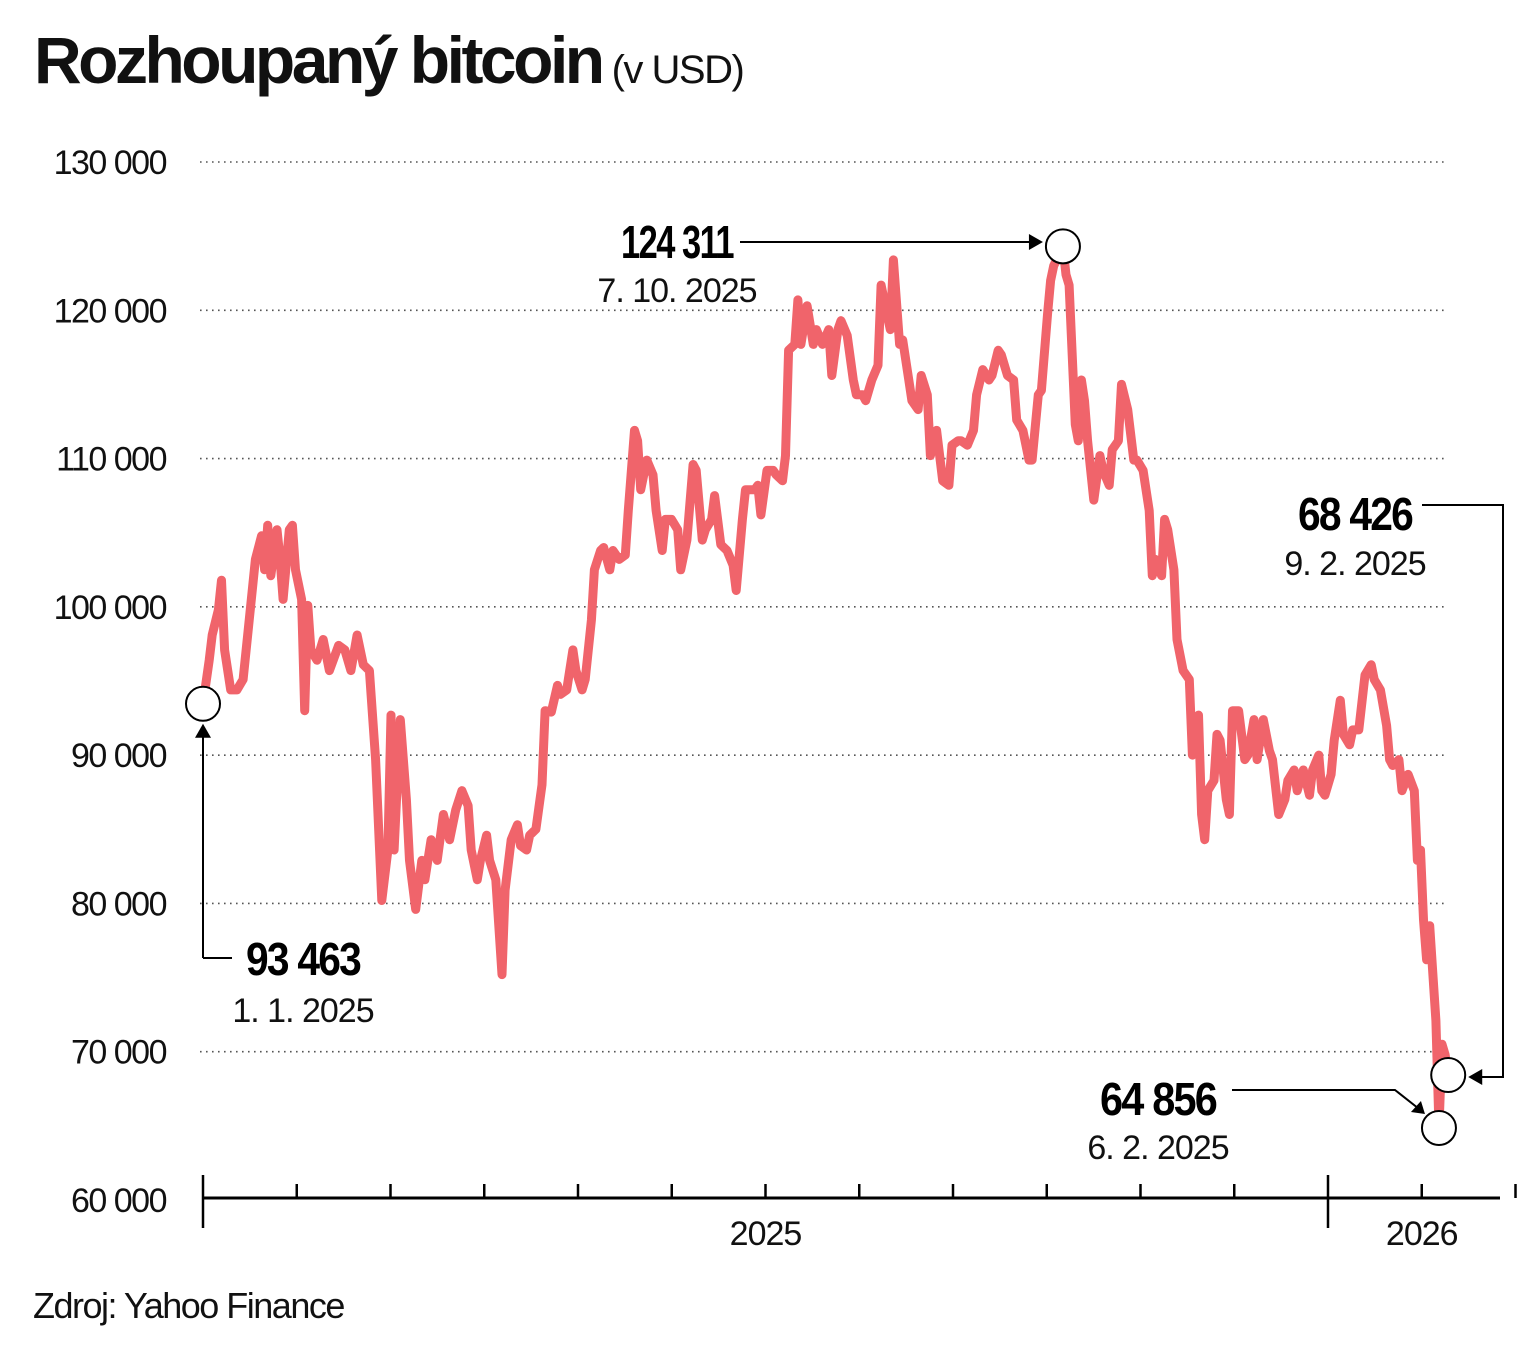  What do you see at coordinates (111, 460) in the screenshot?
I see `y-tick-label: 110 000` at bounding box center [111, 460].